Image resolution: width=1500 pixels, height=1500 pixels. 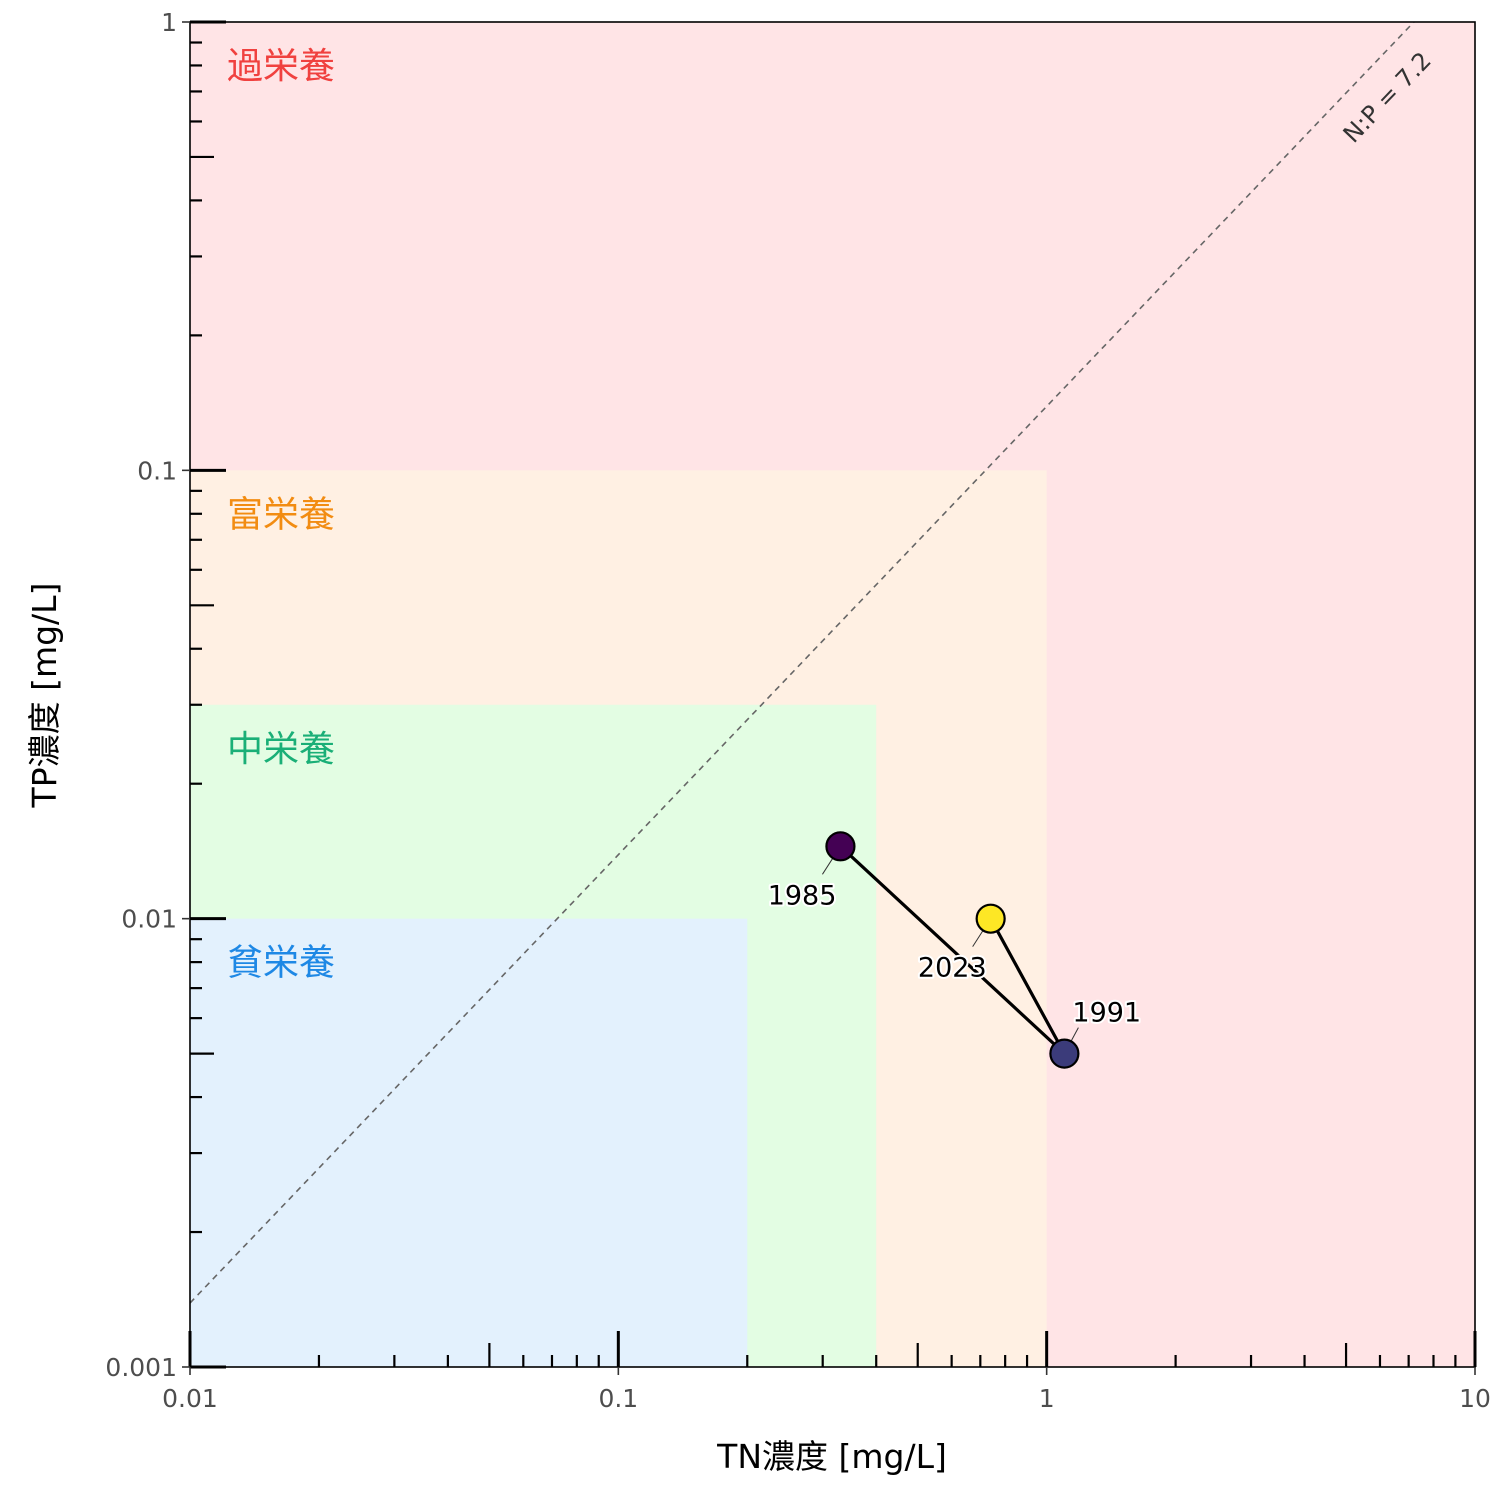 I want to click on y-tick-label-1: 0.01, so click(x=149, y=919).